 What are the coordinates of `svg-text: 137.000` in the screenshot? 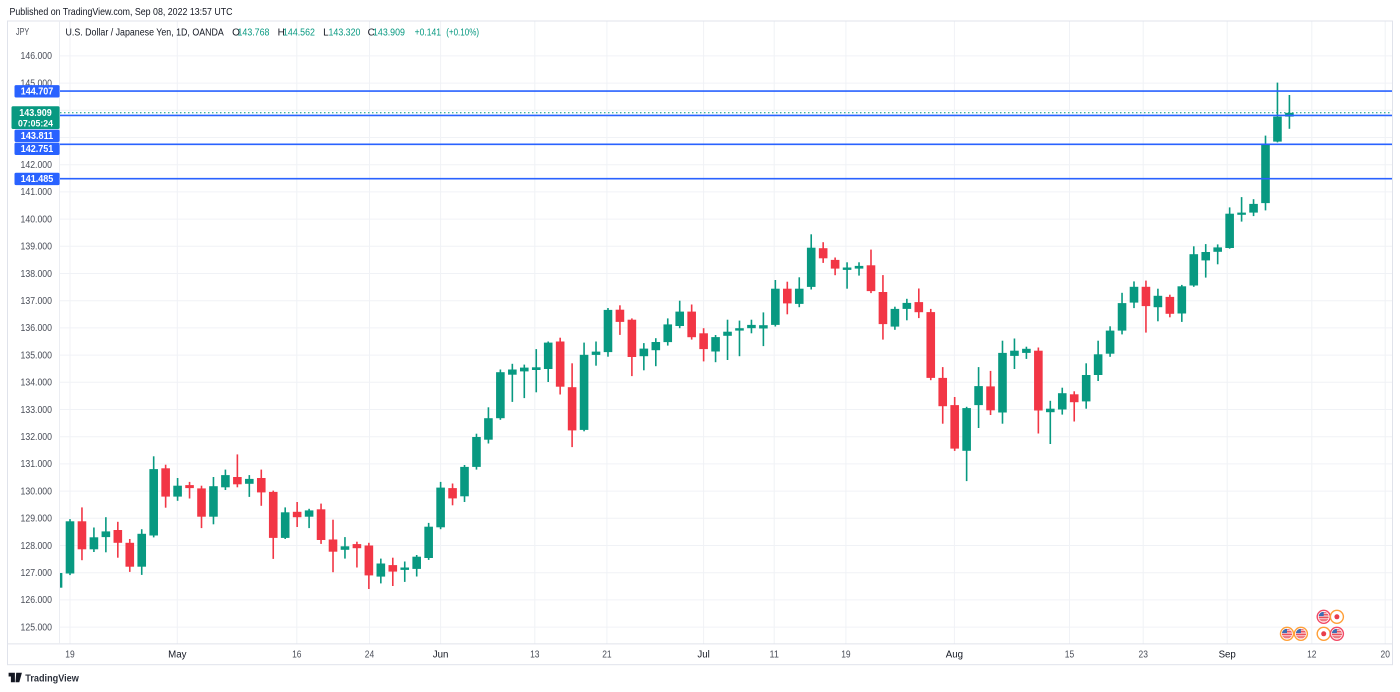 It's located at (37, 301).